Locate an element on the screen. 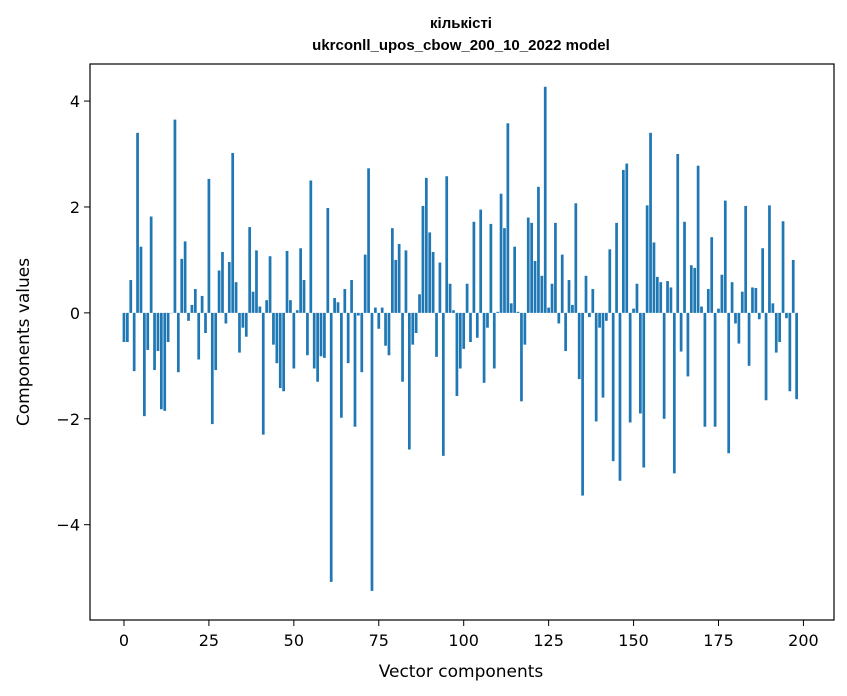 This screenshot has width=847, height=696. y-tick-label: 4 is located at coordinates (75, 101).